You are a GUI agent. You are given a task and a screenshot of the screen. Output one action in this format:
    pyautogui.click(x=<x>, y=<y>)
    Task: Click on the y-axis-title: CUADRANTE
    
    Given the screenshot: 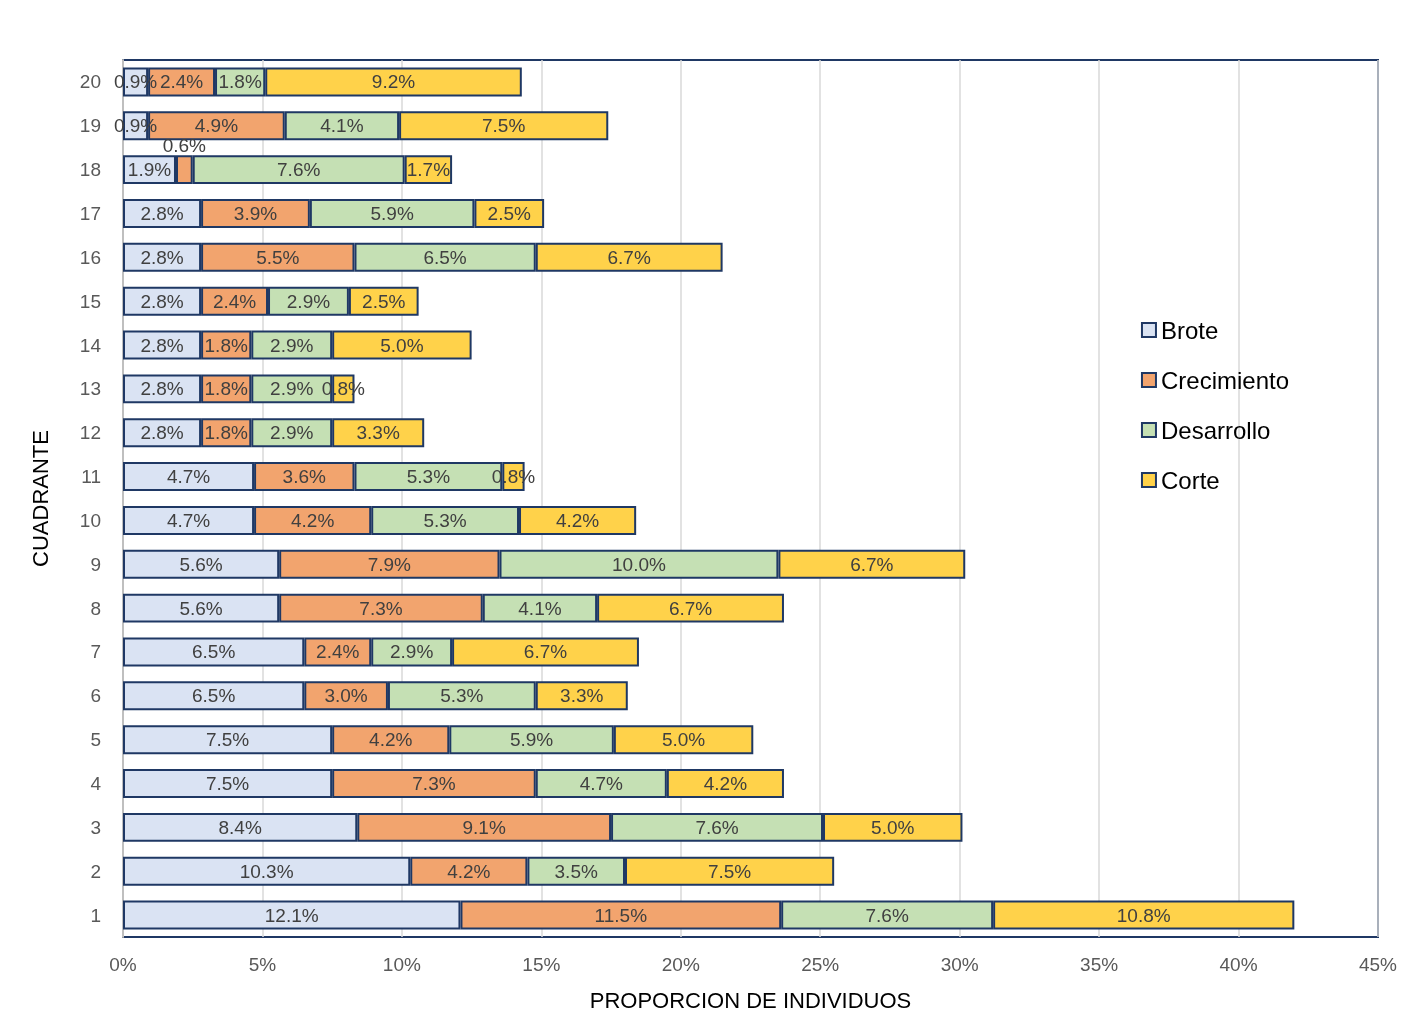 What is the action you would take?
    pyautogui.click(x=40, y=498)
    